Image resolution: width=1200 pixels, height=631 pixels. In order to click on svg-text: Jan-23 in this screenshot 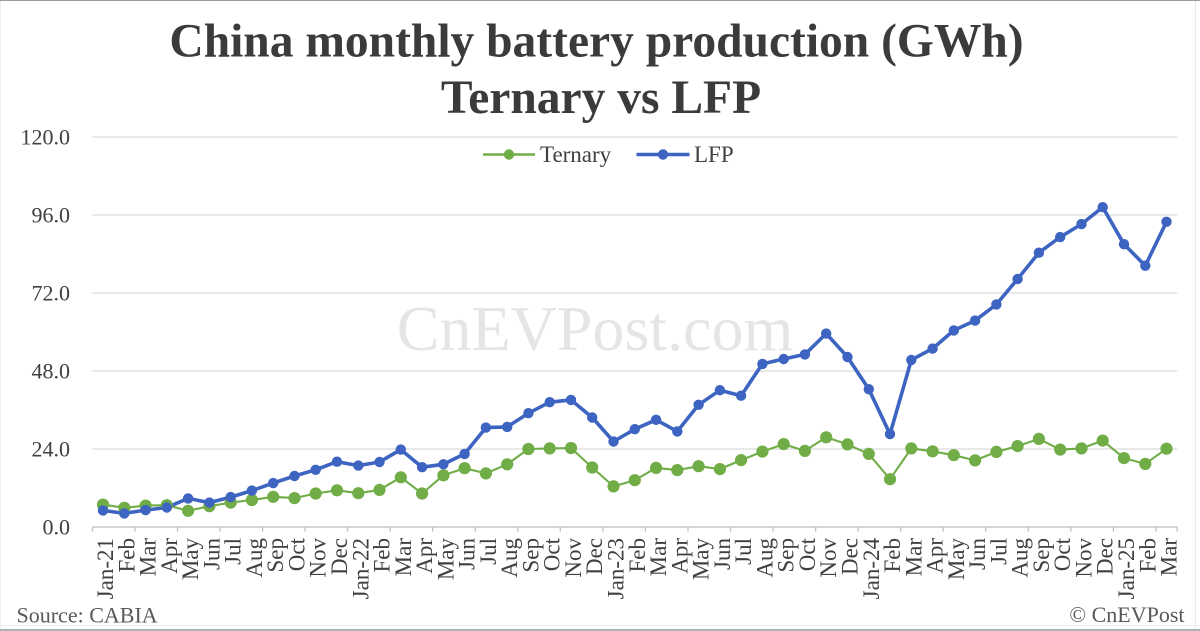, I will do `click(616, 568)`.